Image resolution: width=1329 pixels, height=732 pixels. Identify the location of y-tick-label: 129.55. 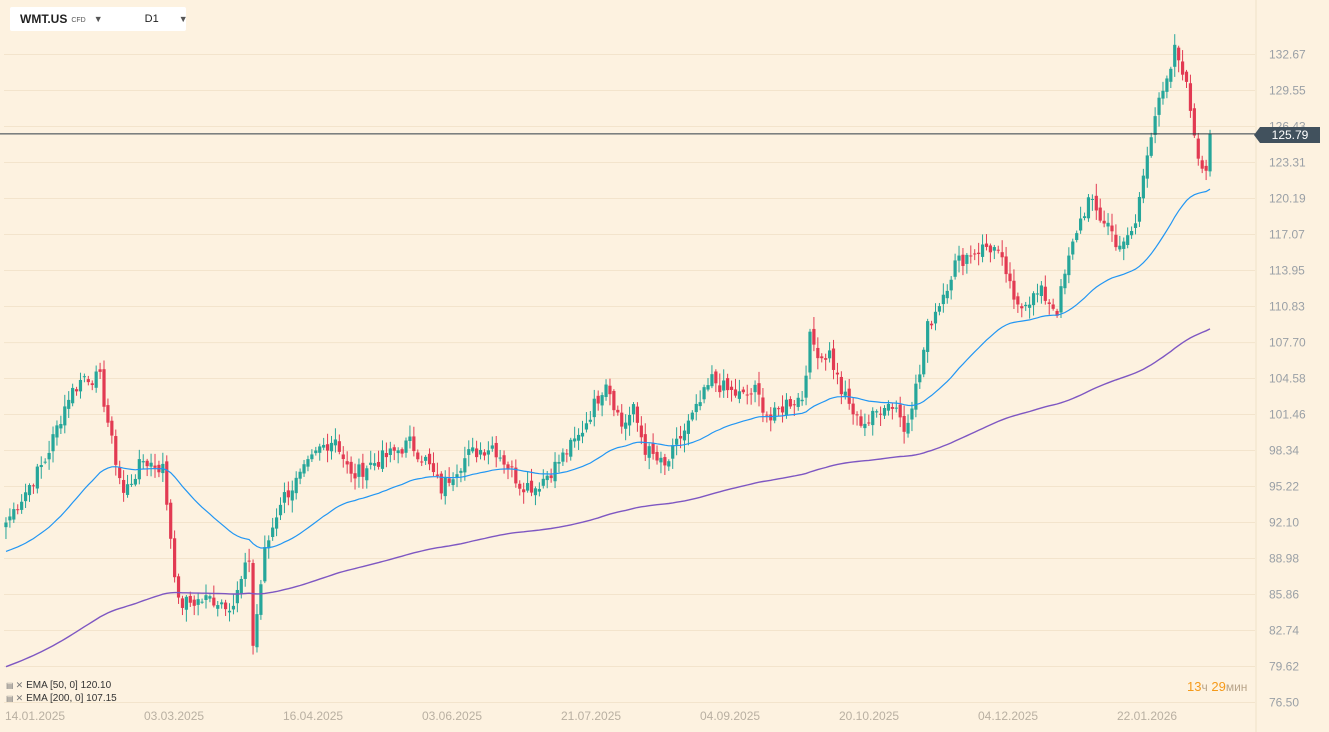
(1287, 90).